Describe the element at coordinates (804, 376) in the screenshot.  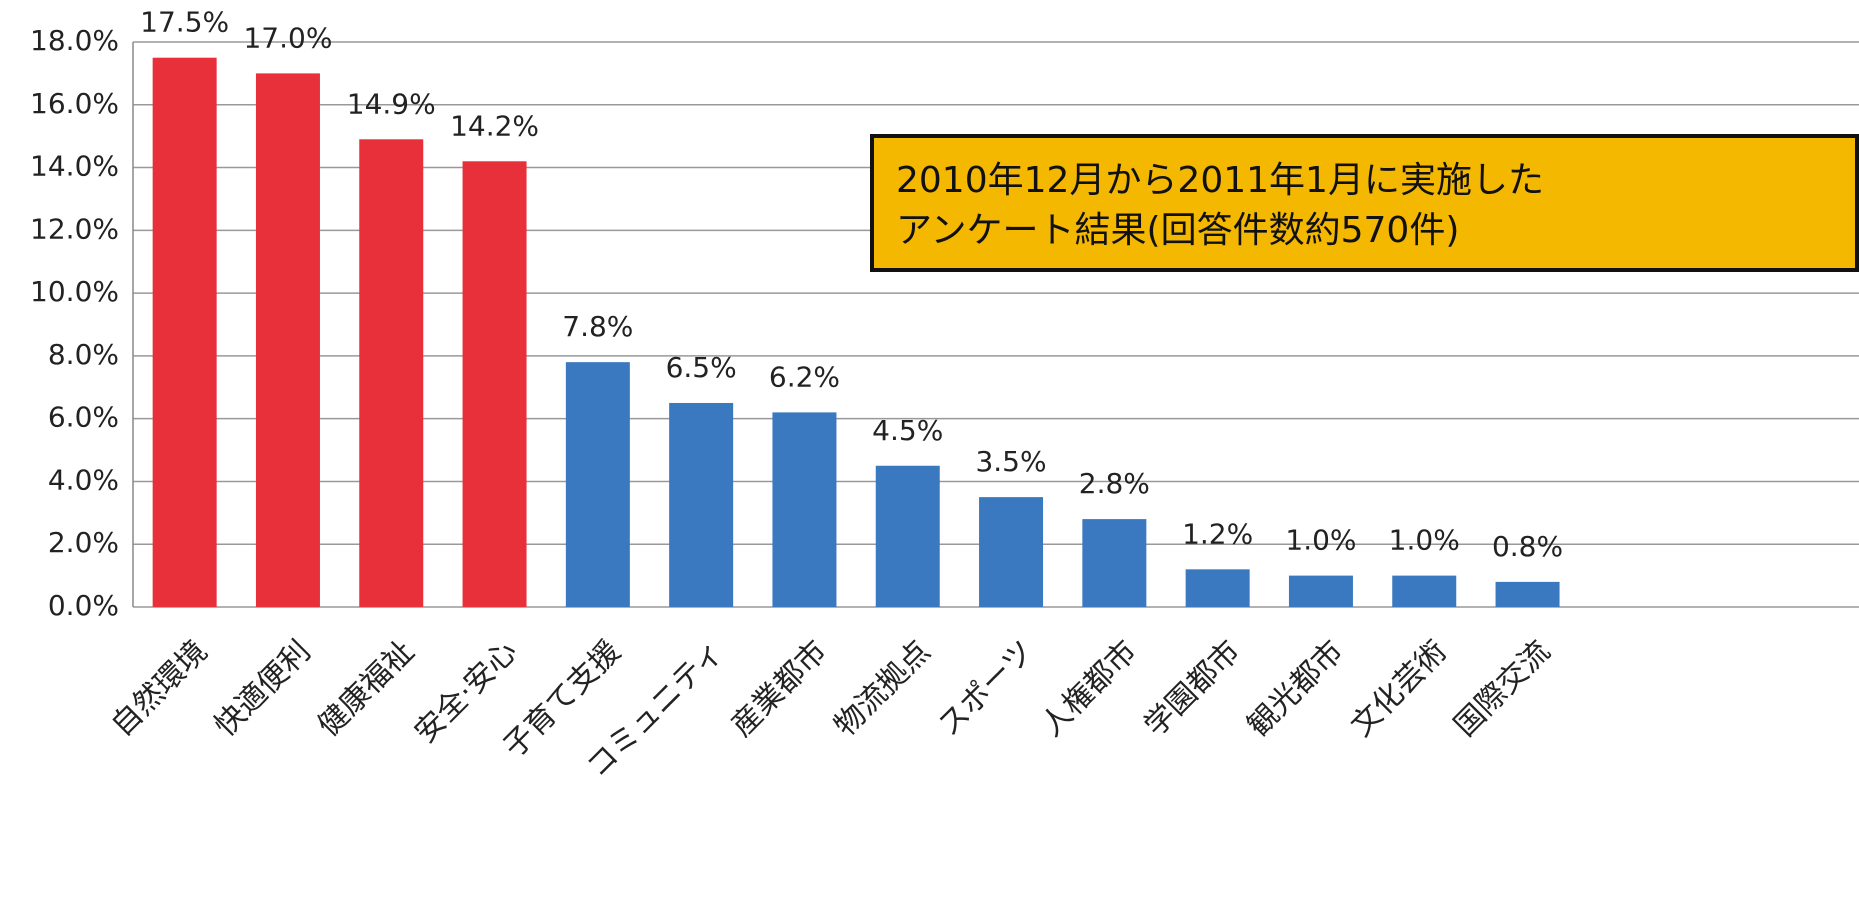
I see `data-label: 6.2%` at that location.